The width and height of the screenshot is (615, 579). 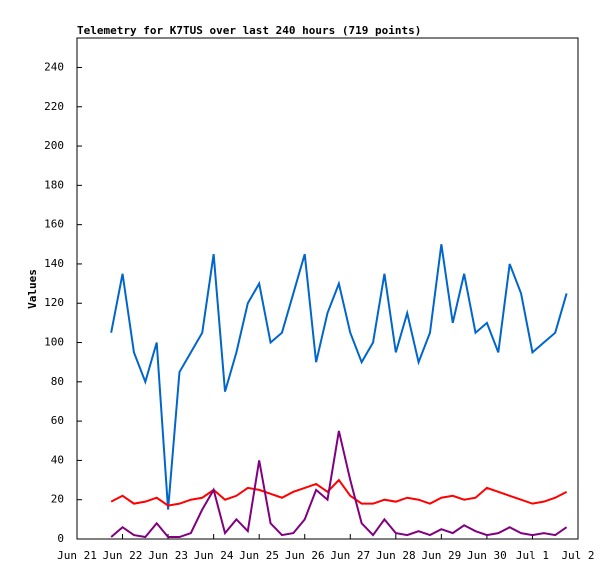 I want to click on y-tick-label: 160, so click(x=54, y=224).